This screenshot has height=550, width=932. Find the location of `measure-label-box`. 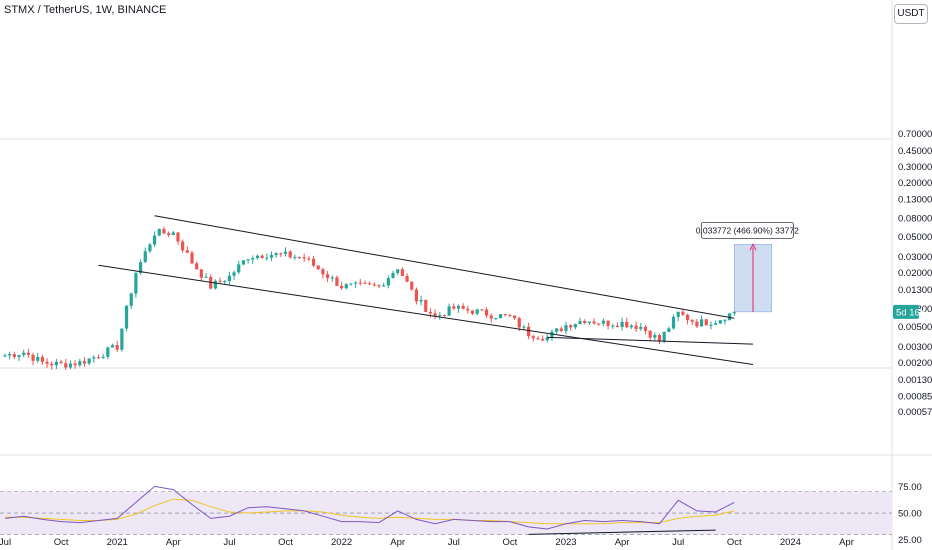

measure-label-box is located at coordinates (747, 230).